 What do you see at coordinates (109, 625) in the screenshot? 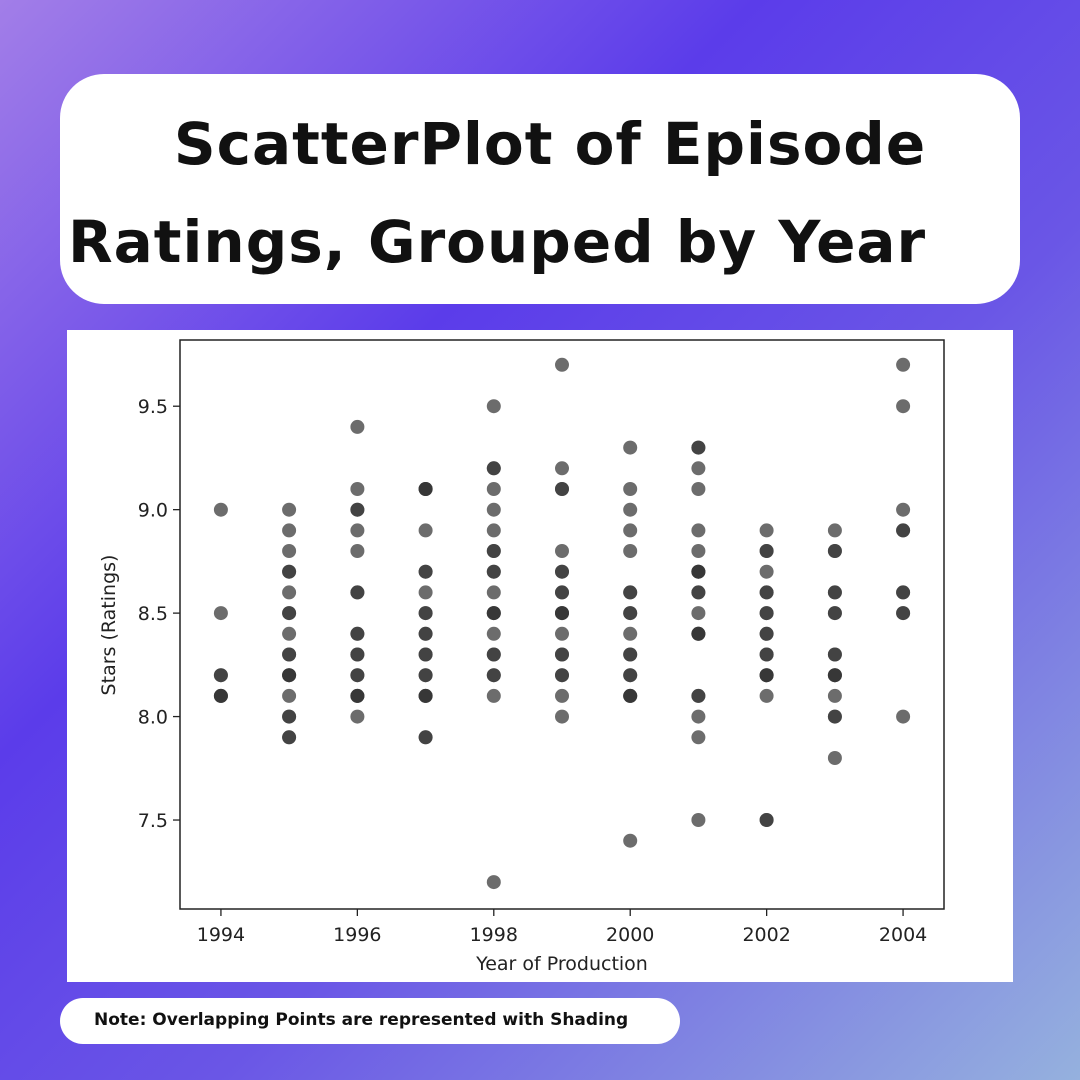
I see `y-axis-title: Stars (Ratings)` at bounding box center [109, 625].